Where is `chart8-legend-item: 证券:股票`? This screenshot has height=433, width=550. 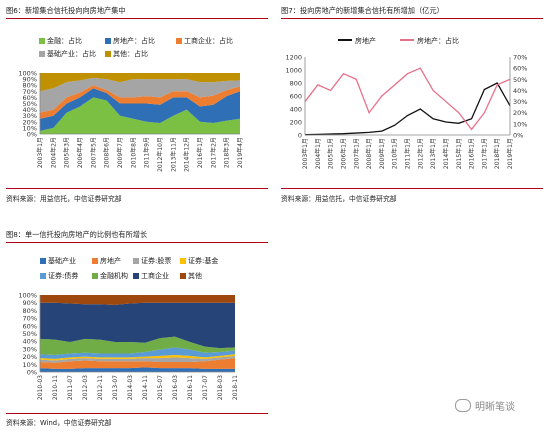
chart8-legend-item: 证券:股票 is located at coordinates (152, 261).